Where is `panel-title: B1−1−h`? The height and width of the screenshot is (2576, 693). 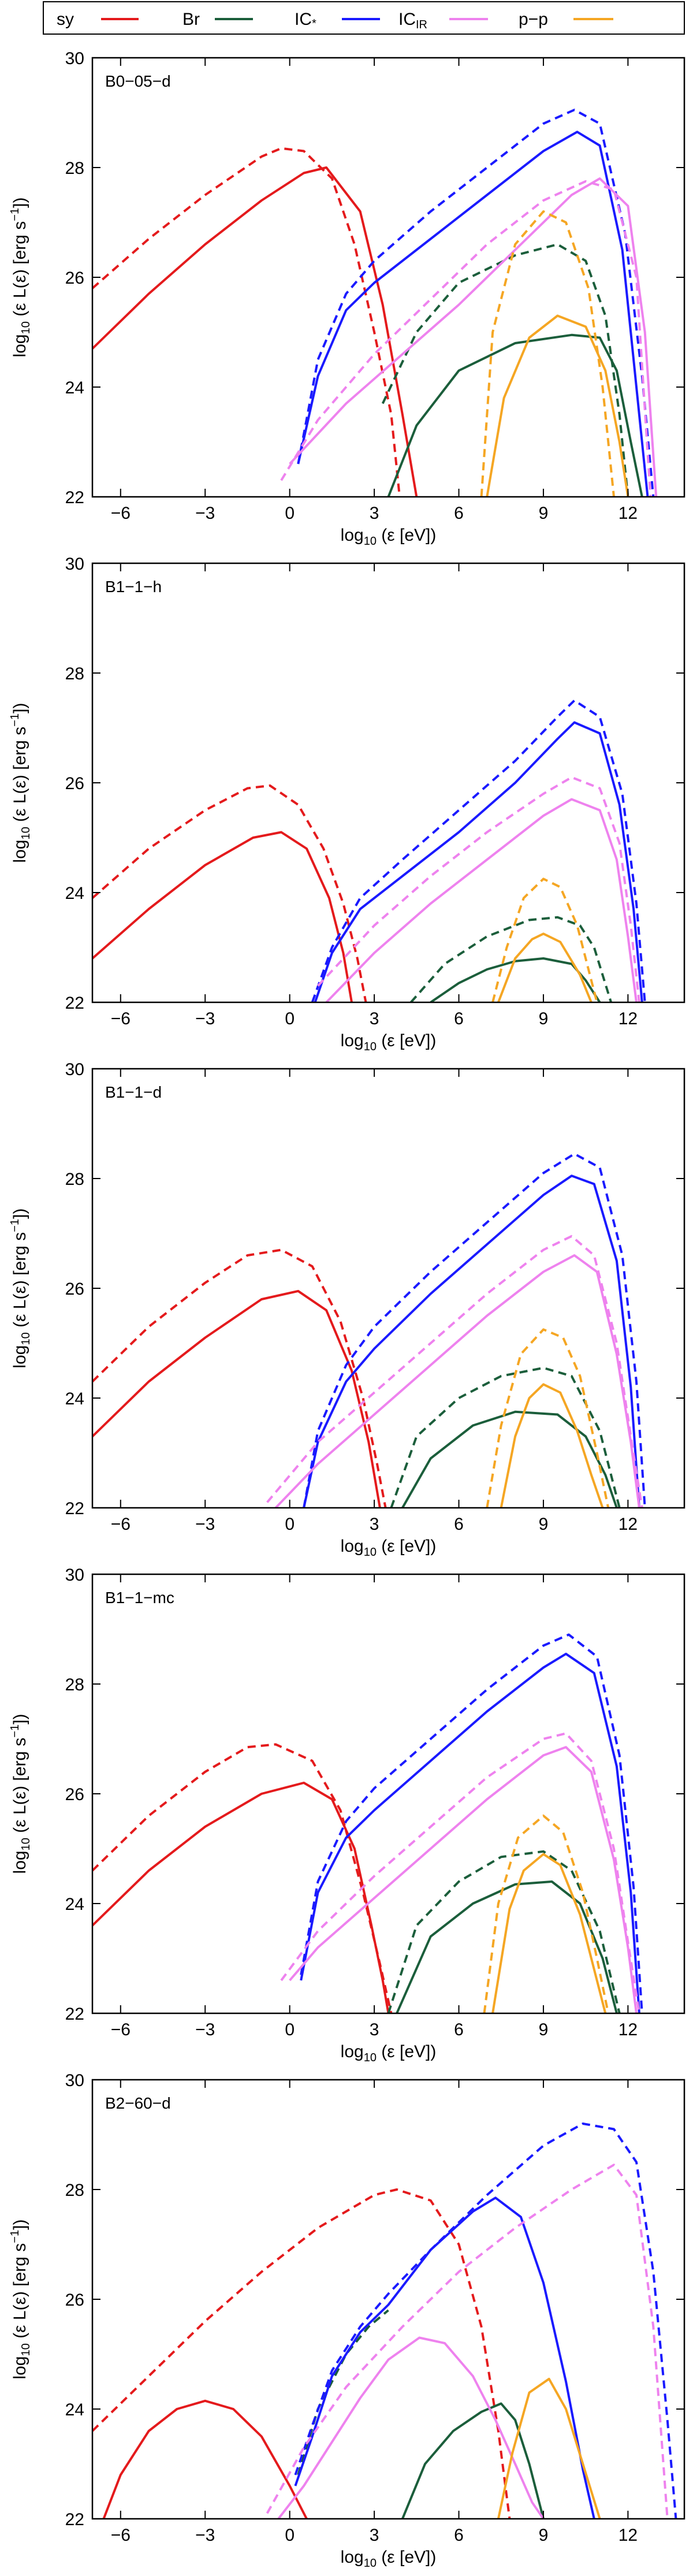 panel-title: B1−1−h is located at coordinates (133, 587).